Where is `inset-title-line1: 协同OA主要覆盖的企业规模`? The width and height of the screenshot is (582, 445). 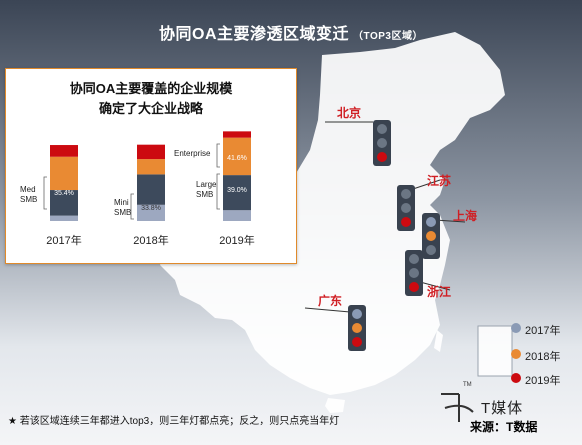 inset-title-line1: 协同OA主要覆盖的企业规模 is located at coordinates (151, 88).